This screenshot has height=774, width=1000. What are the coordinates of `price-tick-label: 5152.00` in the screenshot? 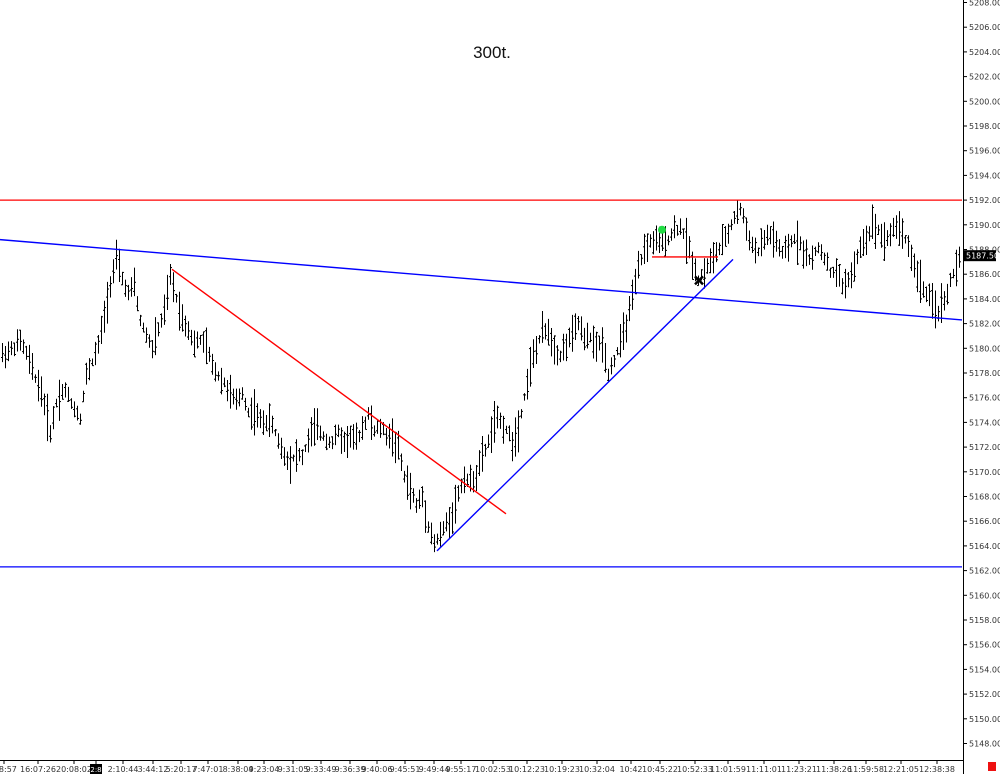 It's located at (984, 694).